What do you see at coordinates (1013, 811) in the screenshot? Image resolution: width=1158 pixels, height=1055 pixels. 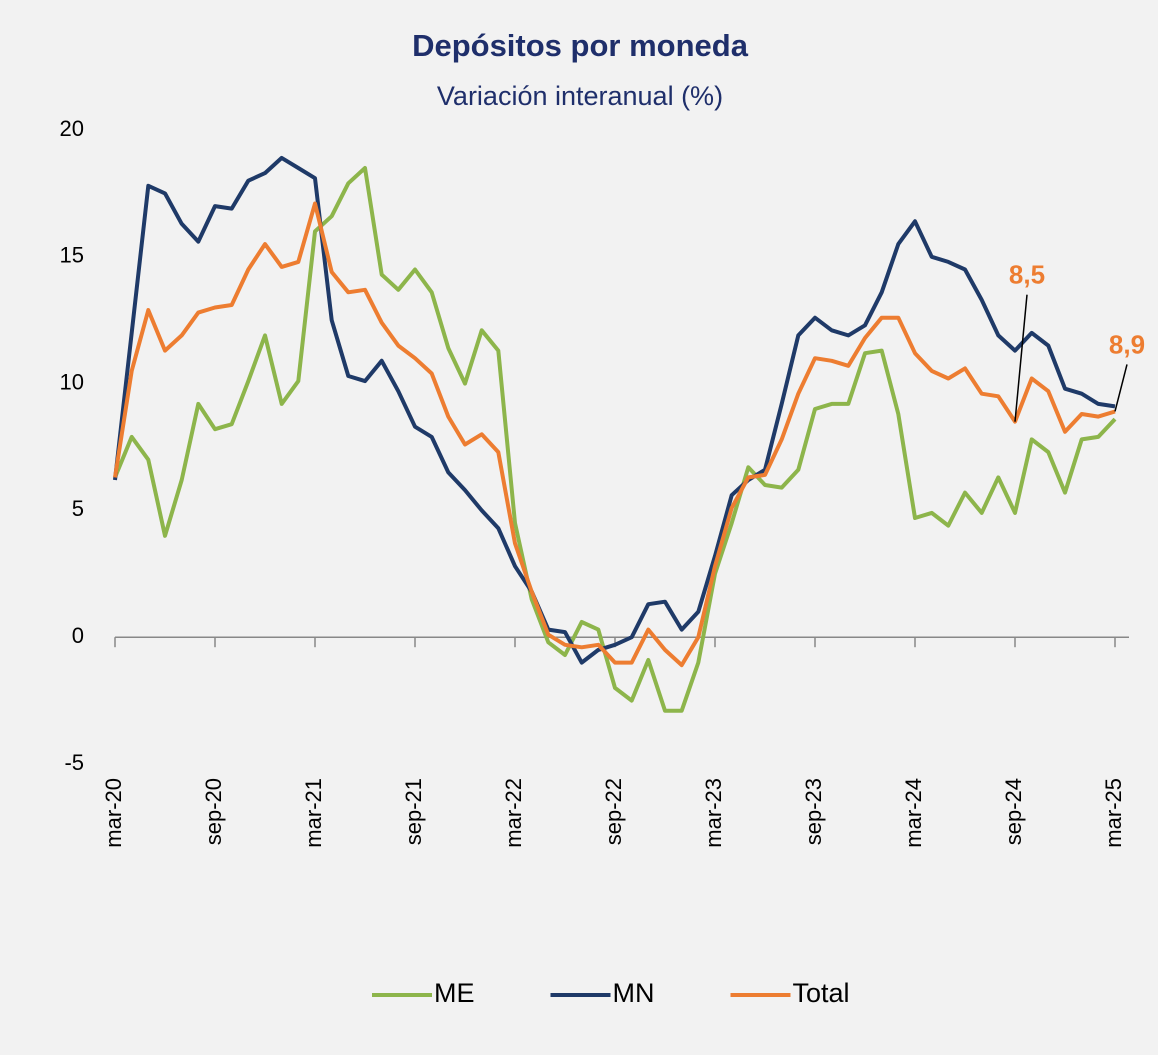 I see `x-tick-label: sep-24` at bounding box center [1013, 811].